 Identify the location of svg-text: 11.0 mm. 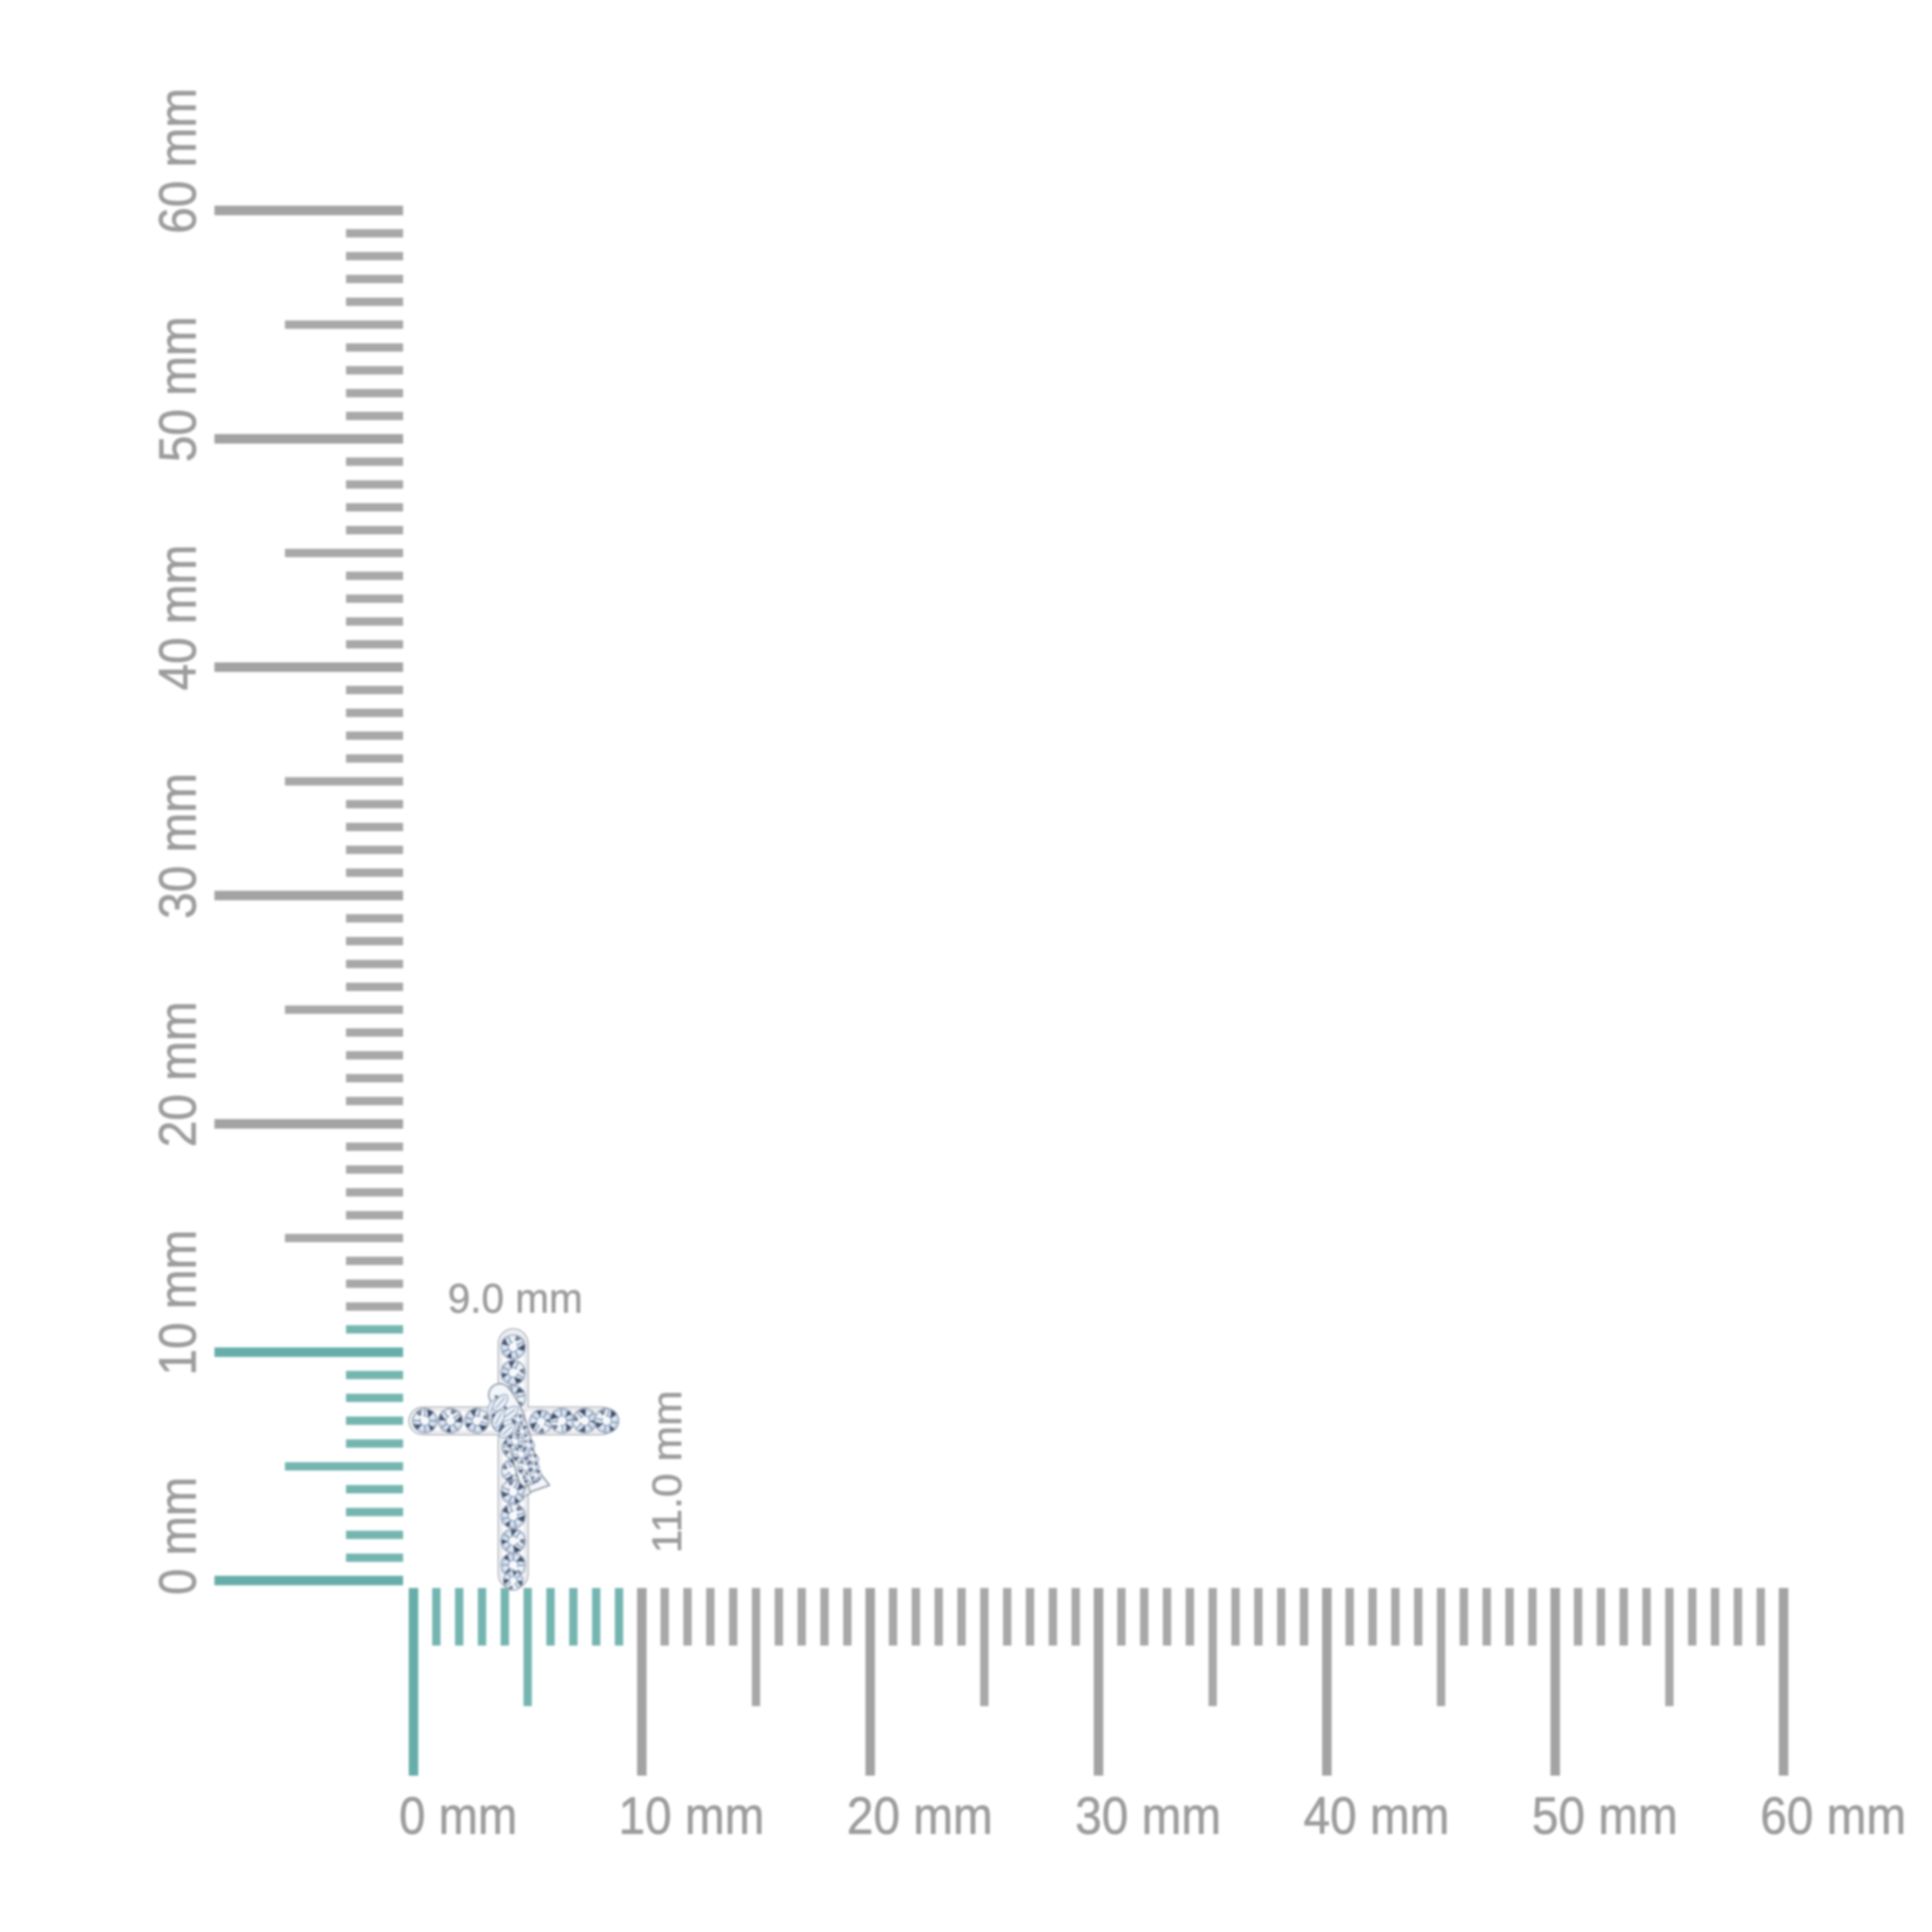
(666, 1472).